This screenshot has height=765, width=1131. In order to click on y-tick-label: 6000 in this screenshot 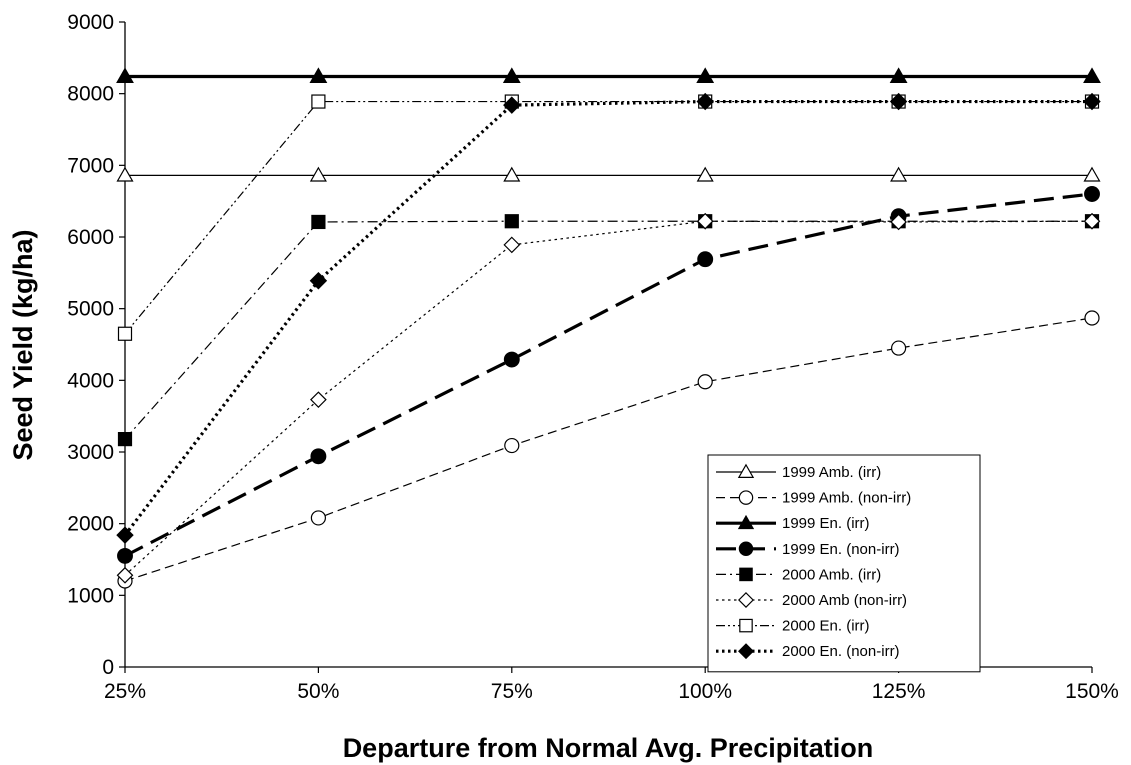, I will do `click(90, 237)`.